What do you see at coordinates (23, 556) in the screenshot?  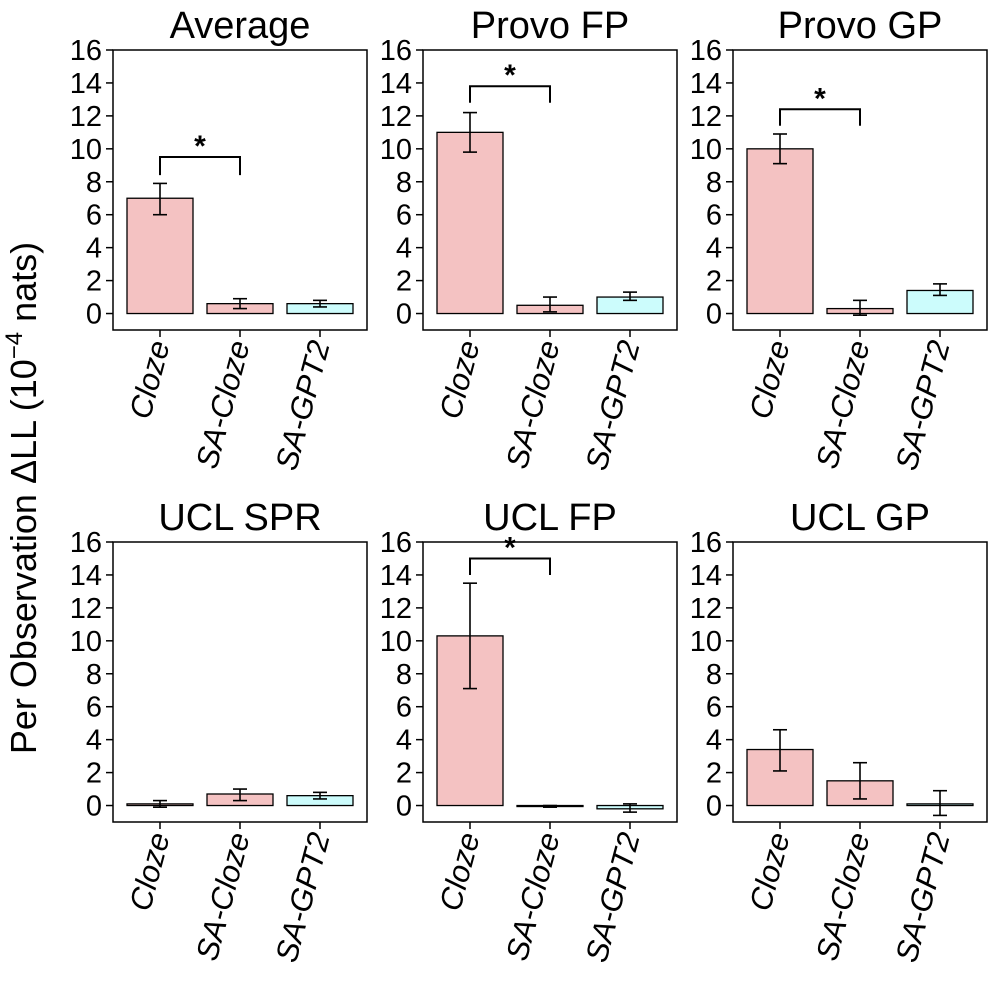 I see `y-axis-label-main: Per Observation ΔLL (10` at bounding box center [23, 556].